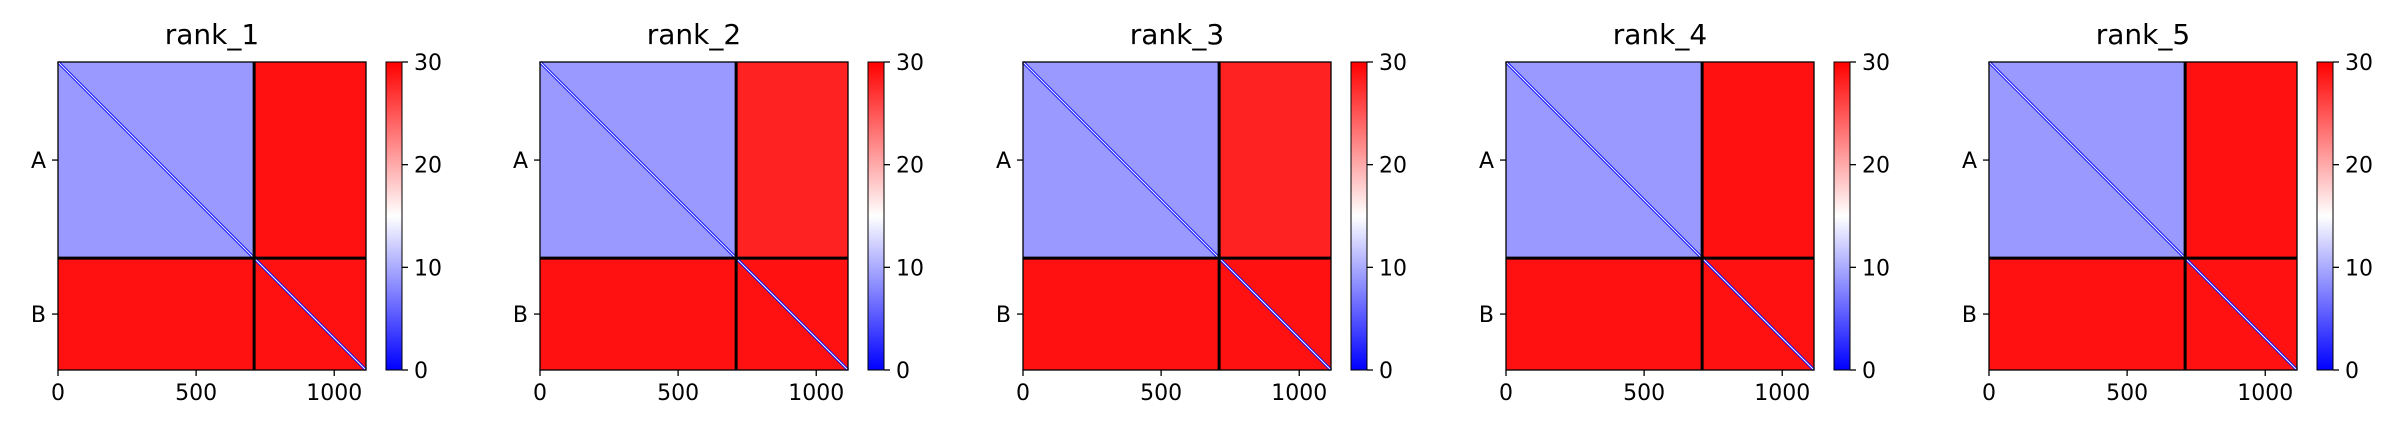 Image resolution: width=2401 pixels, height=438 pixels. Describe the element at coordinates (1177, 34) in the screenshot. I see `panel-title: rank_3` at that location.